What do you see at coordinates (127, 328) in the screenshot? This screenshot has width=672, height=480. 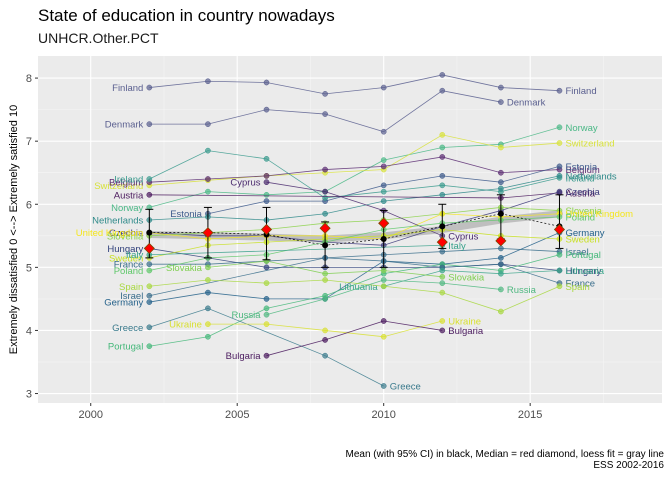 I see `series-label-left: Greece` at bounding box center [127, 328].